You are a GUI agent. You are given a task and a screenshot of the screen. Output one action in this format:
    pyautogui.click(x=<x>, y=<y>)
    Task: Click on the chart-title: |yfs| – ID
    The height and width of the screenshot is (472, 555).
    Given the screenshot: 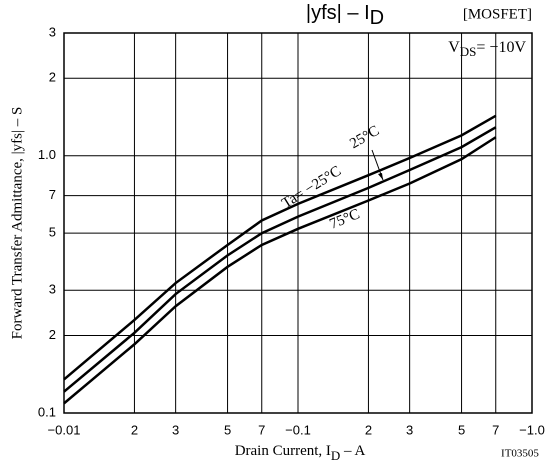 What is the action you would take?
    pyautogui.click(x=345, y=15)
    